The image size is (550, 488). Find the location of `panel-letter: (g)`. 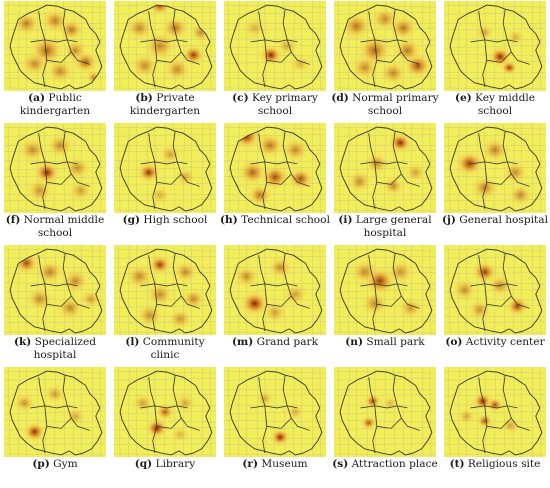

panel-letter: (g) is located at coordinates (131, 220).